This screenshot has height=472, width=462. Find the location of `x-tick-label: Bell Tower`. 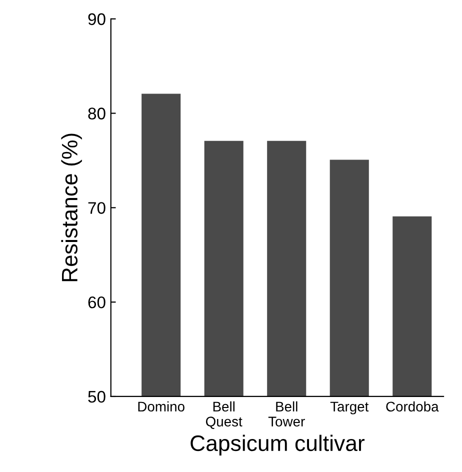

x-tick-label: Bell Tower is located at coordinates (286, 414).